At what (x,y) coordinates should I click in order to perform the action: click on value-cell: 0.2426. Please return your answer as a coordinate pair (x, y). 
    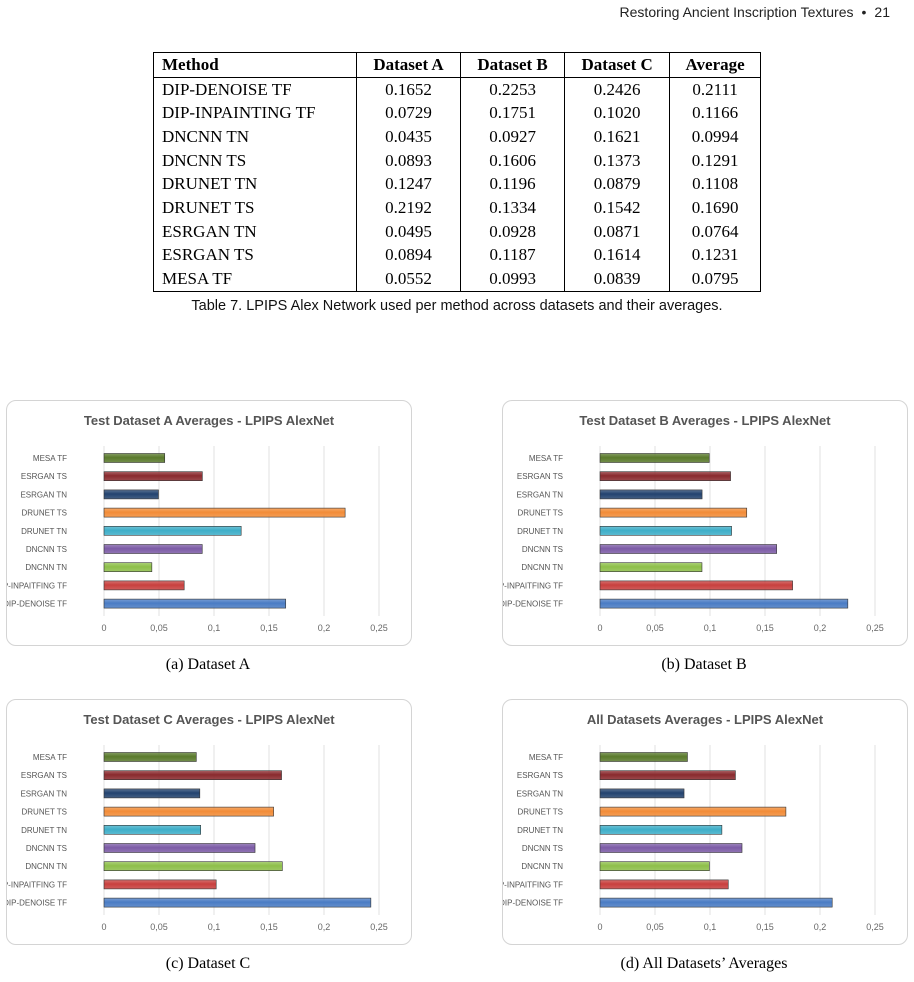
    Looking at the image, I should click on (617, 89).